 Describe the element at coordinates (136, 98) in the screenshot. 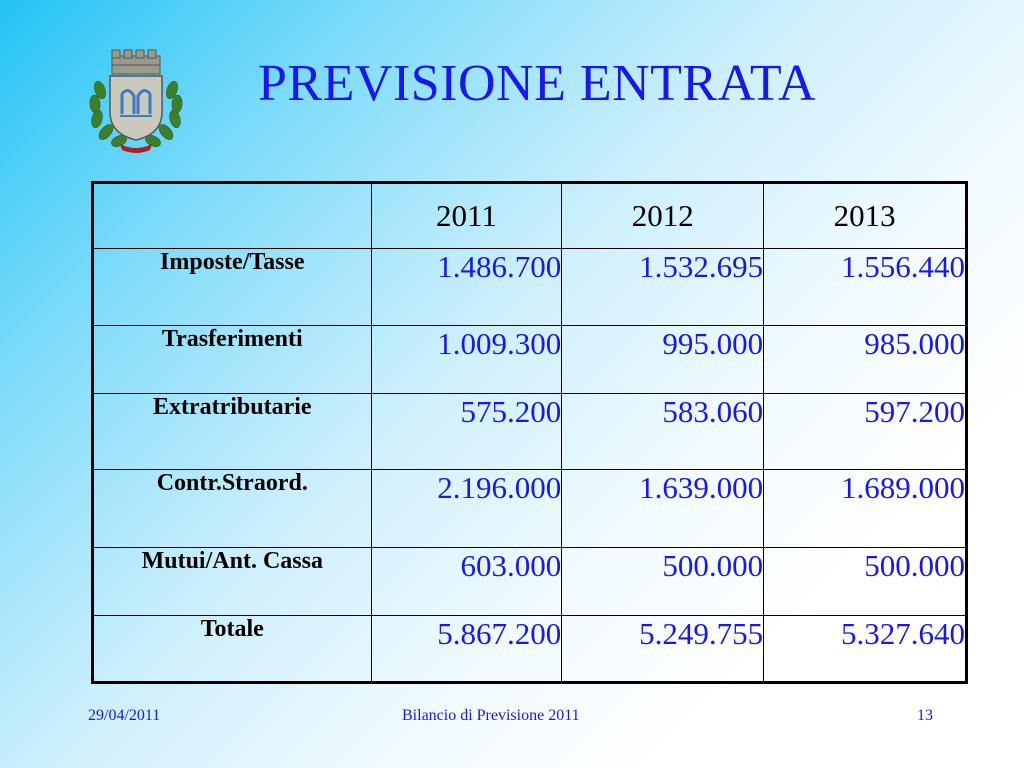

I see `coat-of-arms-icon` at that location.